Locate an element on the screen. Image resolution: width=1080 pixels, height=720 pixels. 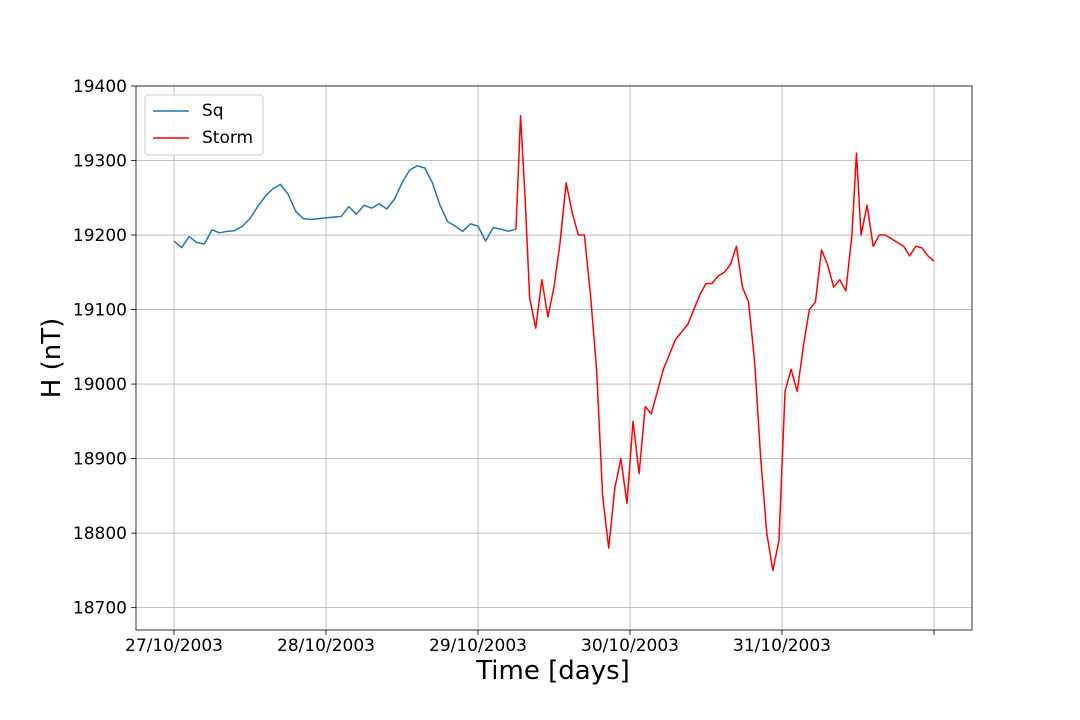
legend-label: Storm is located at coordinates (227, 138).